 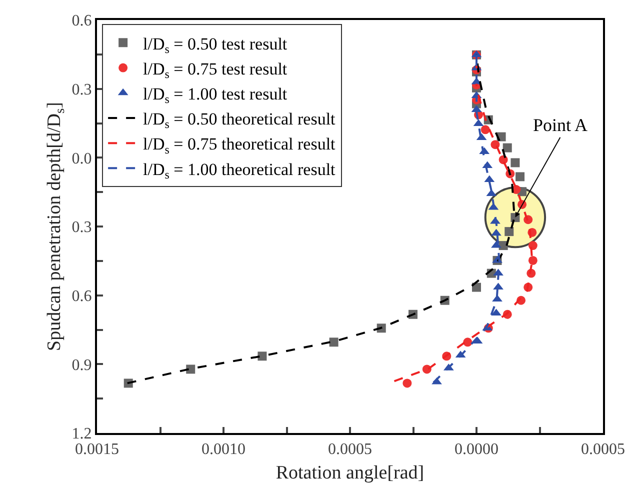 I want to click on x-tick-label: 0.0010, so click(x=224, y=449).